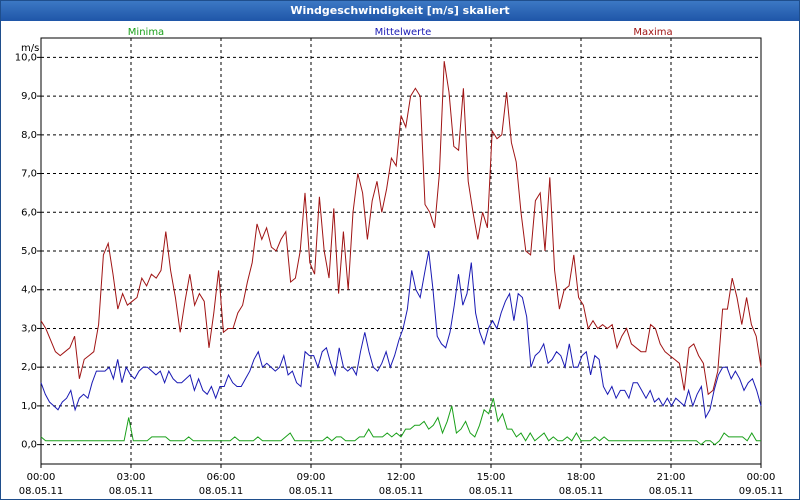 The width and height of the screenshot is (800, 500). Describe the element at coordinates (29, 174) in the screenshot. I see `y-tick-label: 7,0` at that location.